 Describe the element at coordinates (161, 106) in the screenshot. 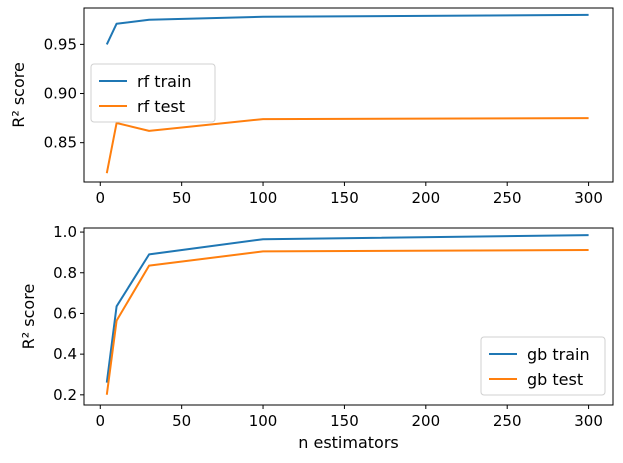

I see `legend-label: rf test` at that location.